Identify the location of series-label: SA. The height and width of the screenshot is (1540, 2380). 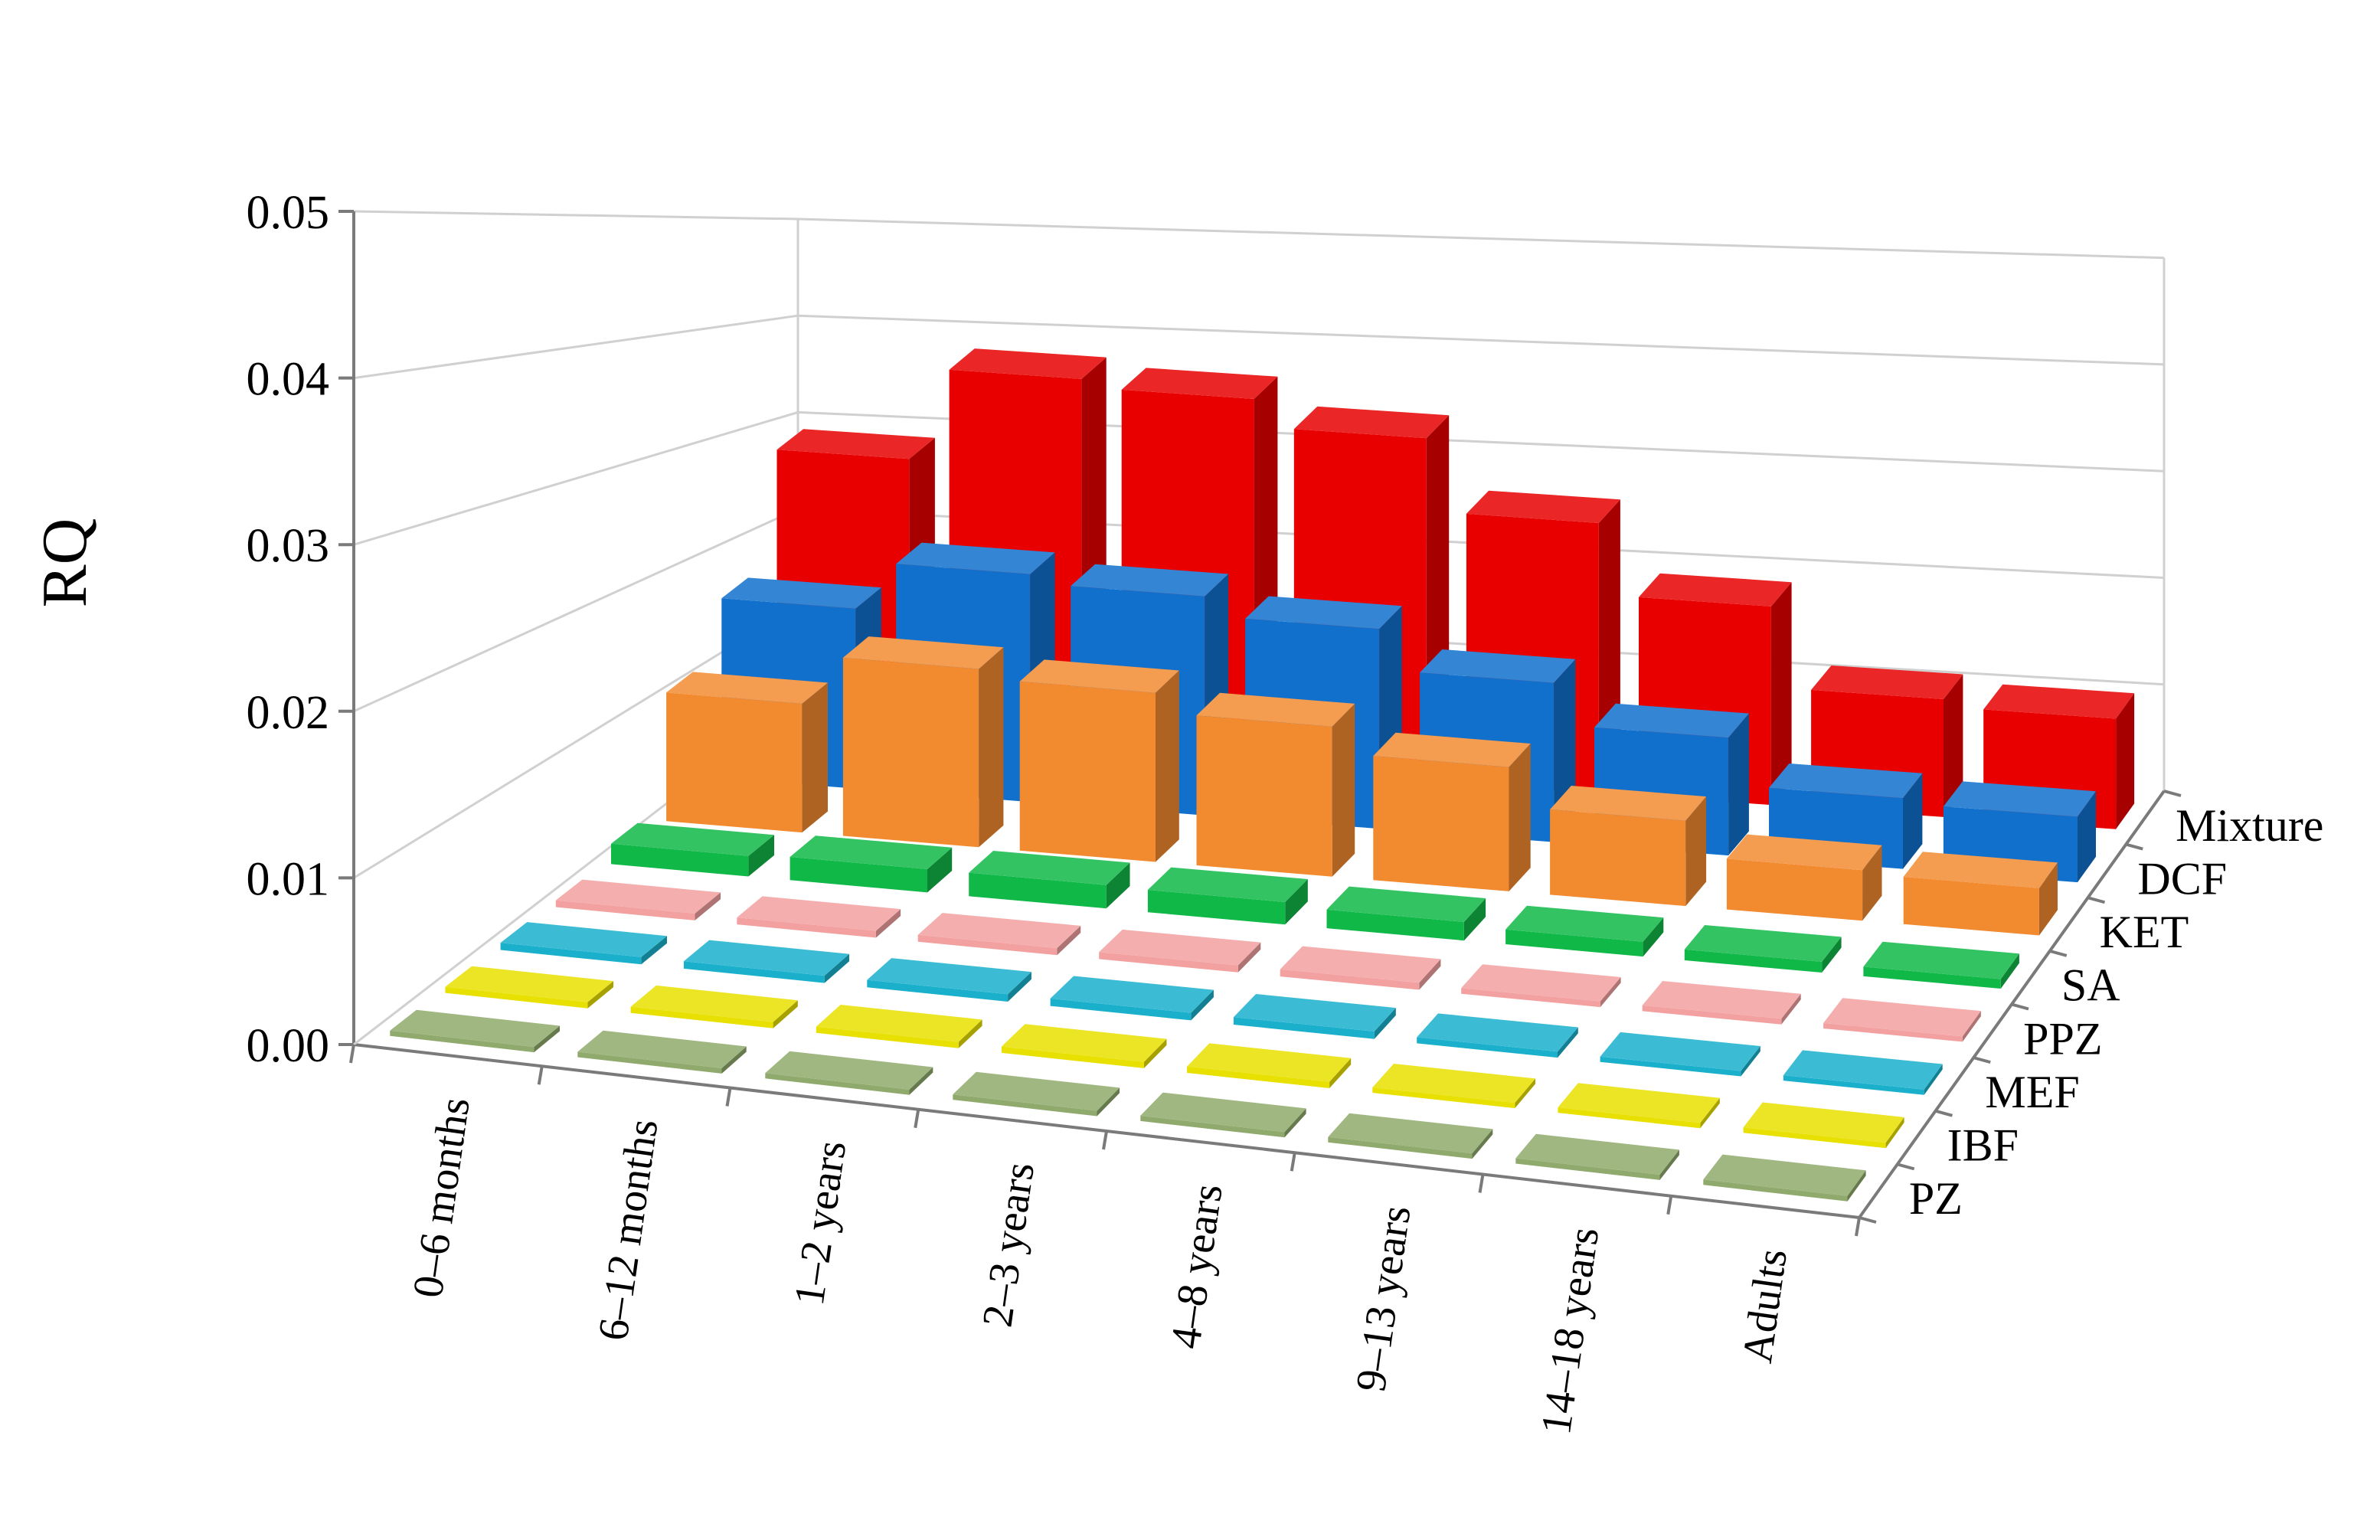
(2090, 985).